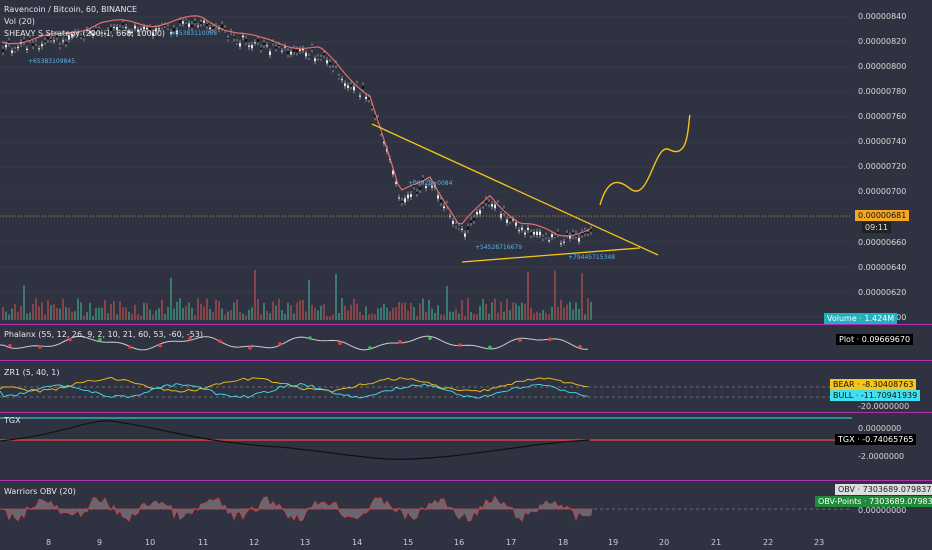 Image resolution: width=932 pixels, height=550 pixels. I want to click on time-tick: 8, so click(49, 542).